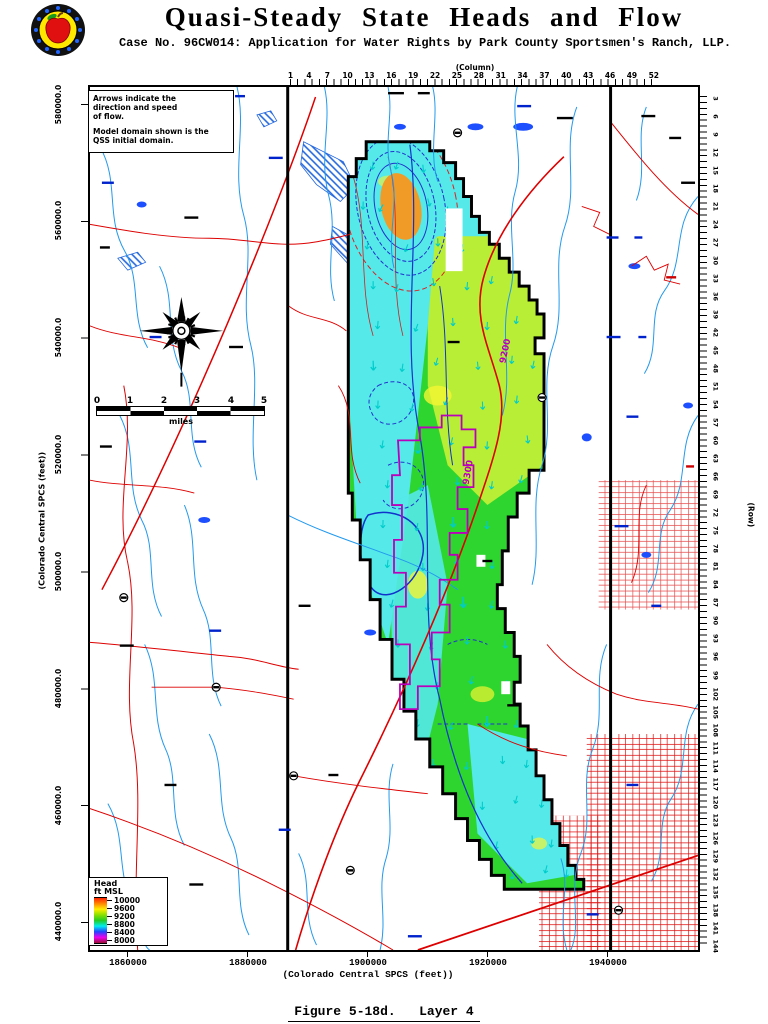 The height and width of the screenshot is (1024, 768). Describe the element at coordinates (290, 75) in the screenshot. I see `column-tick-label: 1` at that location.